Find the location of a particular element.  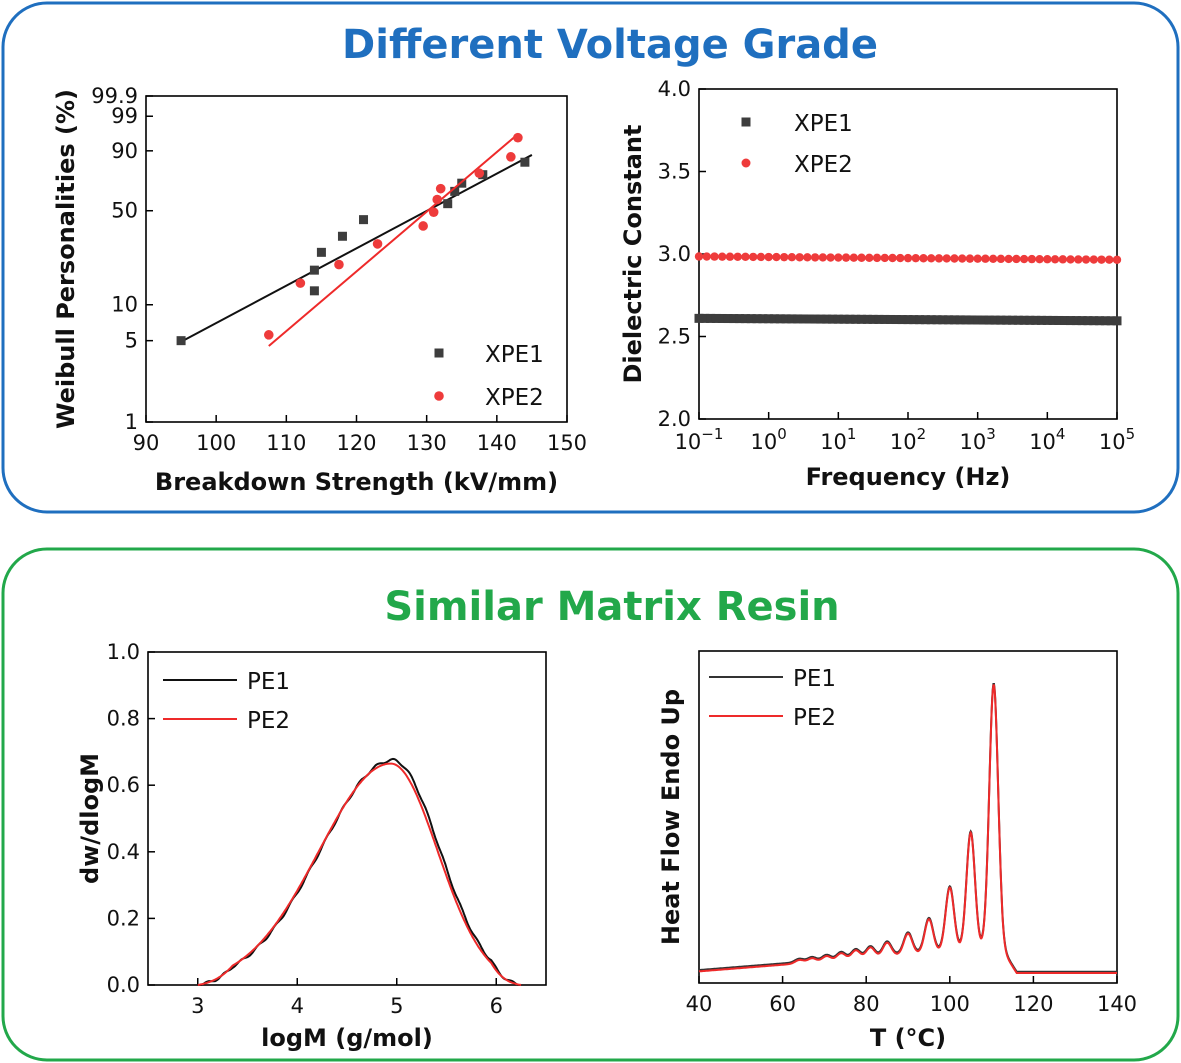

y-axis-title: Heat Flow Endo Up is located at coordinates (671, 817).